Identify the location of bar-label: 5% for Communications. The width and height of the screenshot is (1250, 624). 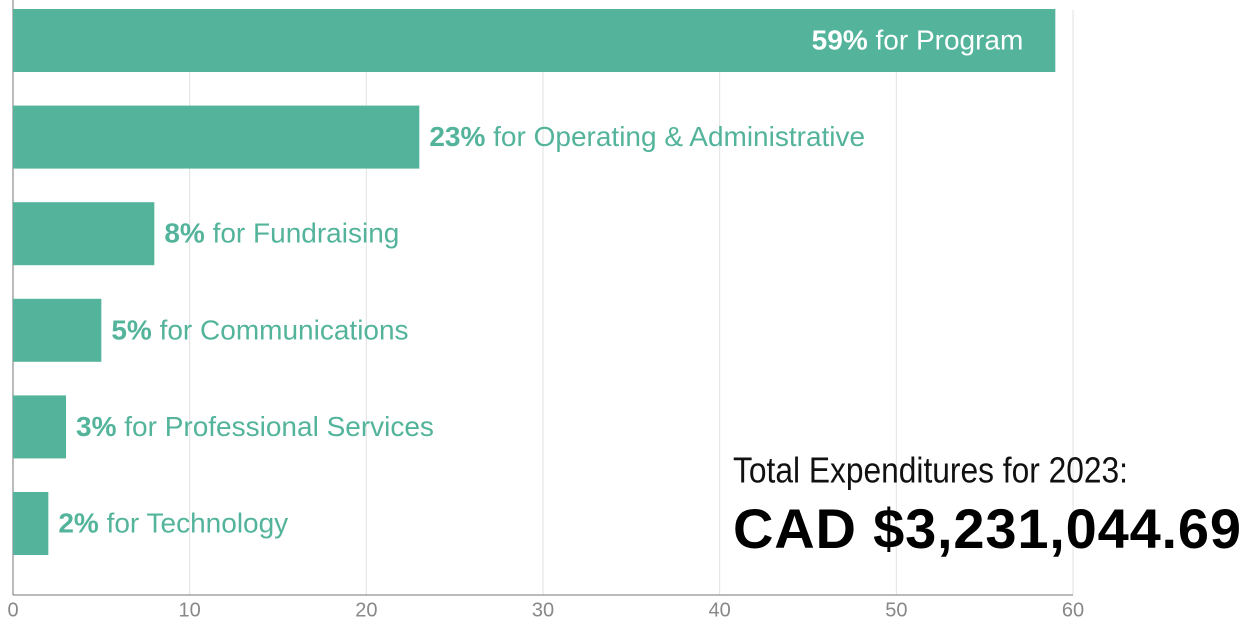
(259, 330).